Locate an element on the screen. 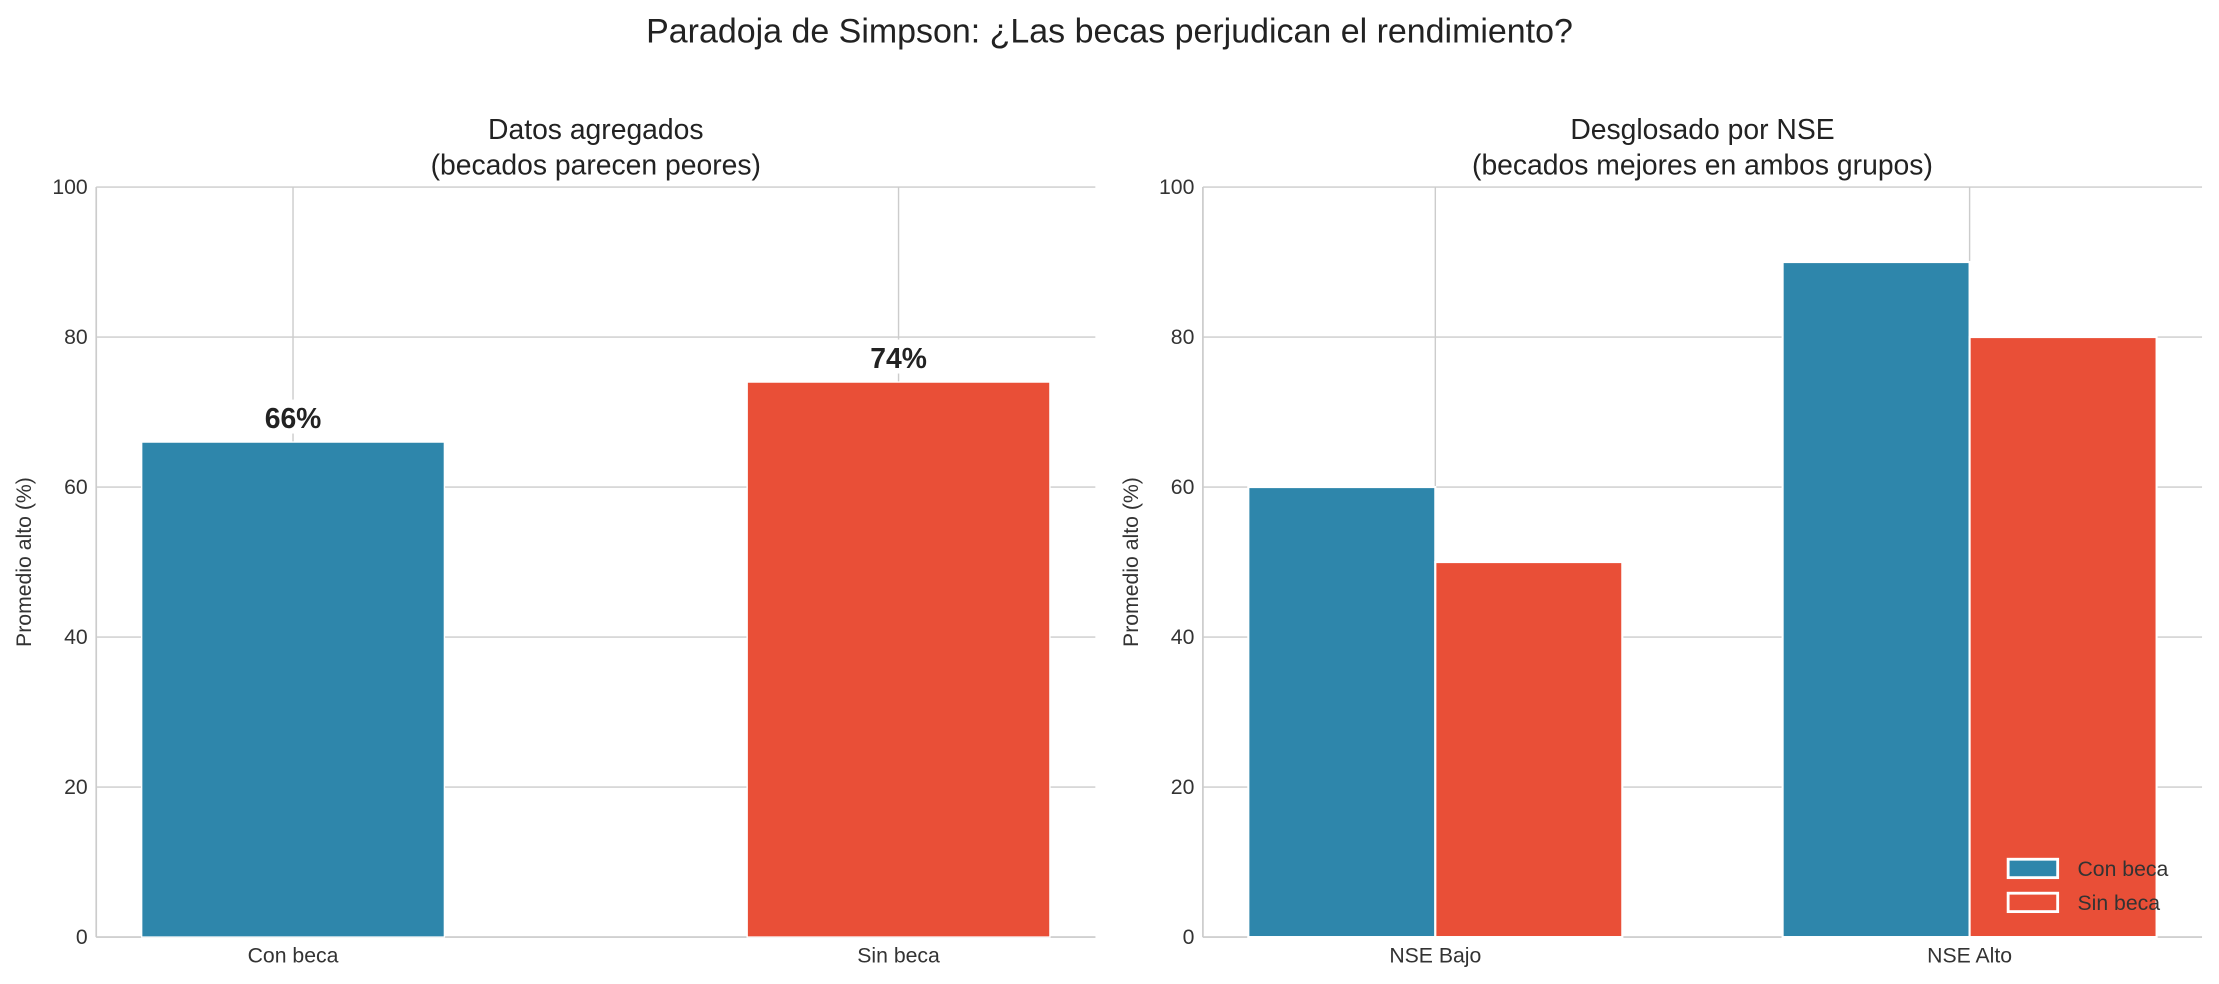 This screenshot has height=984, width=2219. legend: Con beca Sin beca is located at coordinates (2087, 886).